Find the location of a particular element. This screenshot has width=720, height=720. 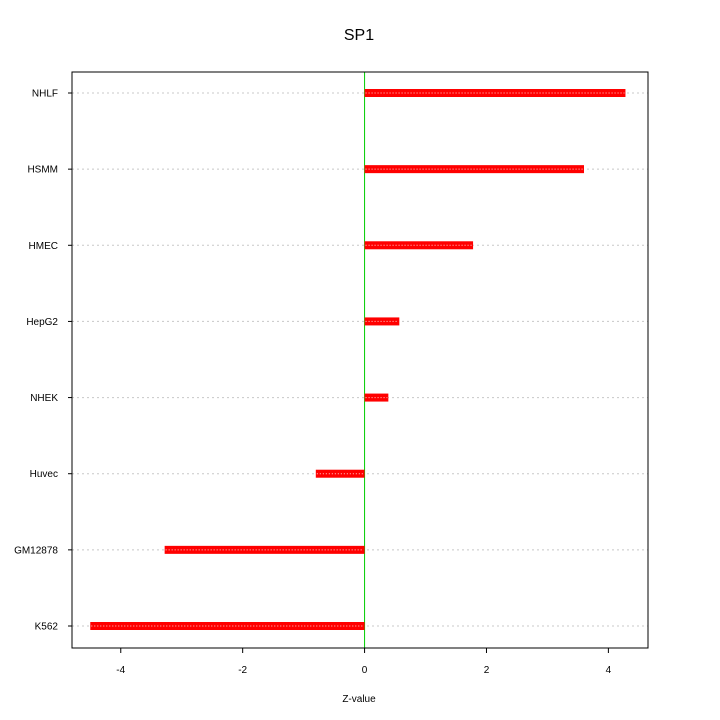

y-tick-label: GM12878 is located at coordinates (36, 550).